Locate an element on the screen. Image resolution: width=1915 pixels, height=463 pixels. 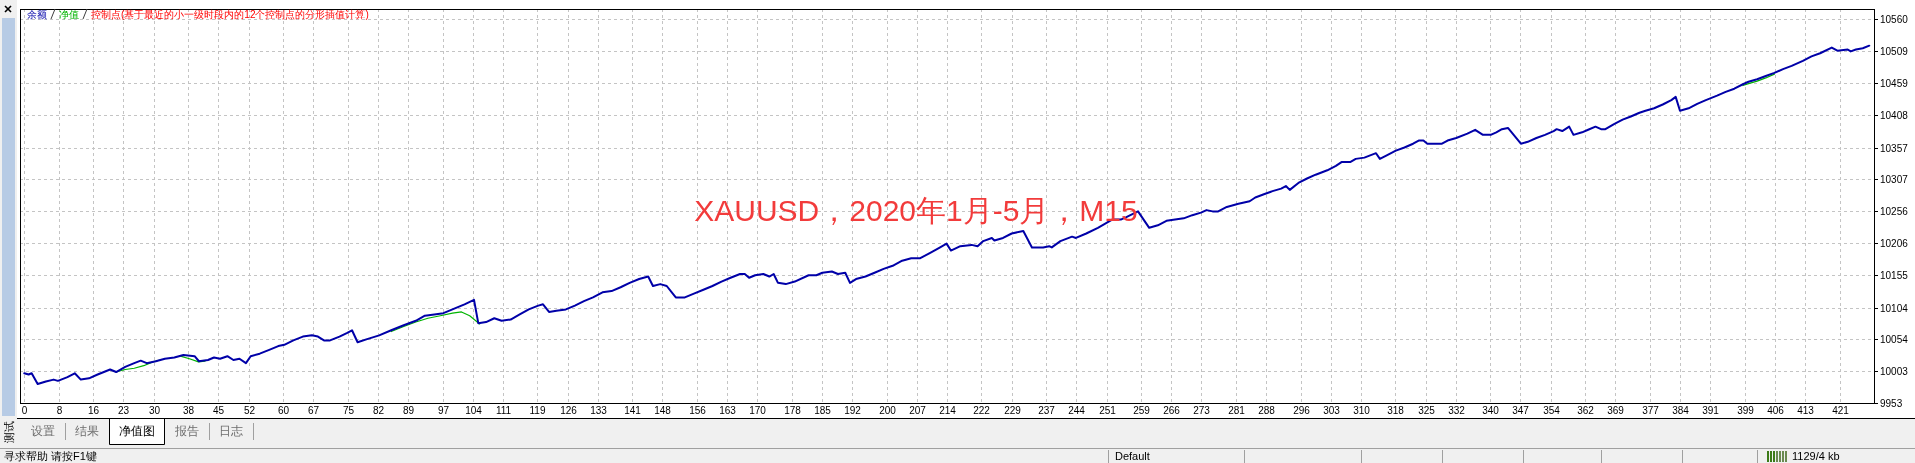
x-tick-label: 163 is located at coordinates (727, 410).